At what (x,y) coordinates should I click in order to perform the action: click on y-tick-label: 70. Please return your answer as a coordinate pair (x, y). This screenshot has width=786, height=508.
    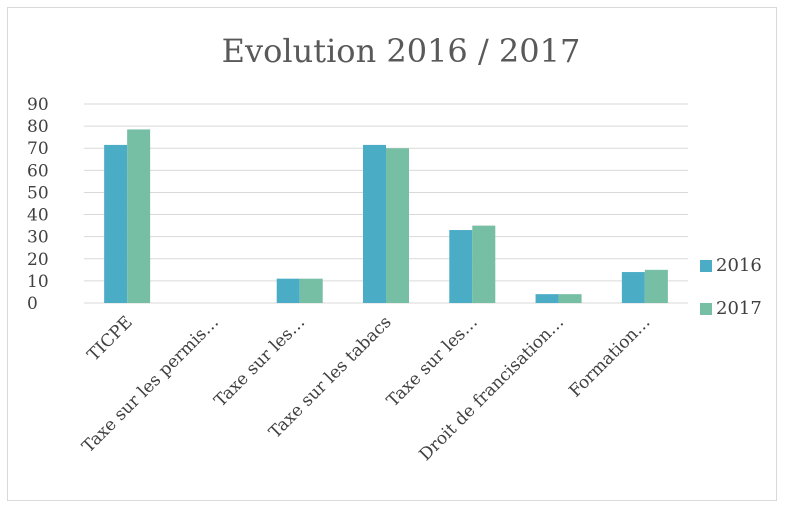
    Looking at the image, I should click on (38, 149).